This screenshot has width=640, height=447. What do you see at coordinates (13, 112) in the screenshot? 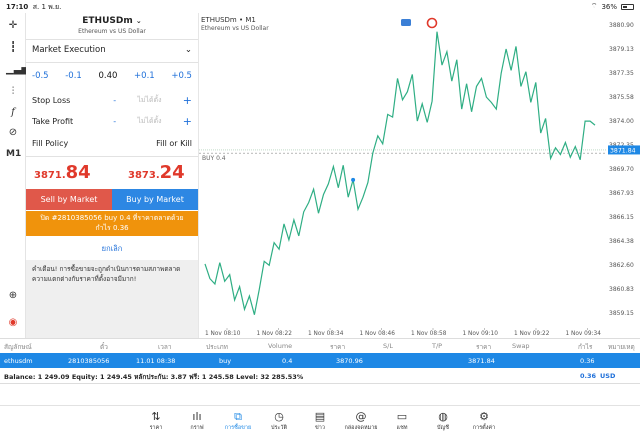
I see `function-icon: f` at bounding box center [13, 112].